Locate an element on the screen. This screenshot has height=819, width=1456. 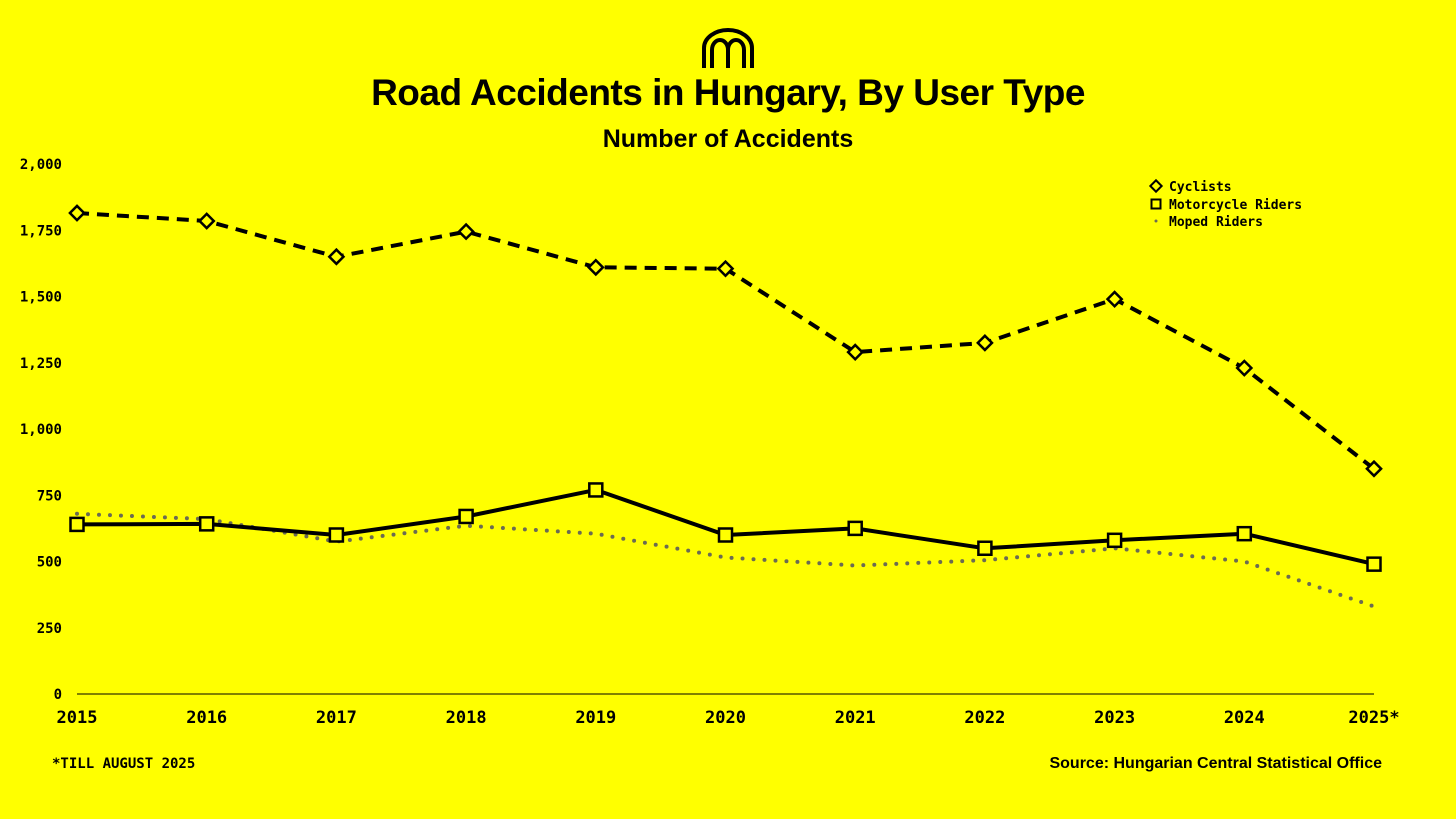
x-tick-label: 2022 is located at coordinates (984, 718).